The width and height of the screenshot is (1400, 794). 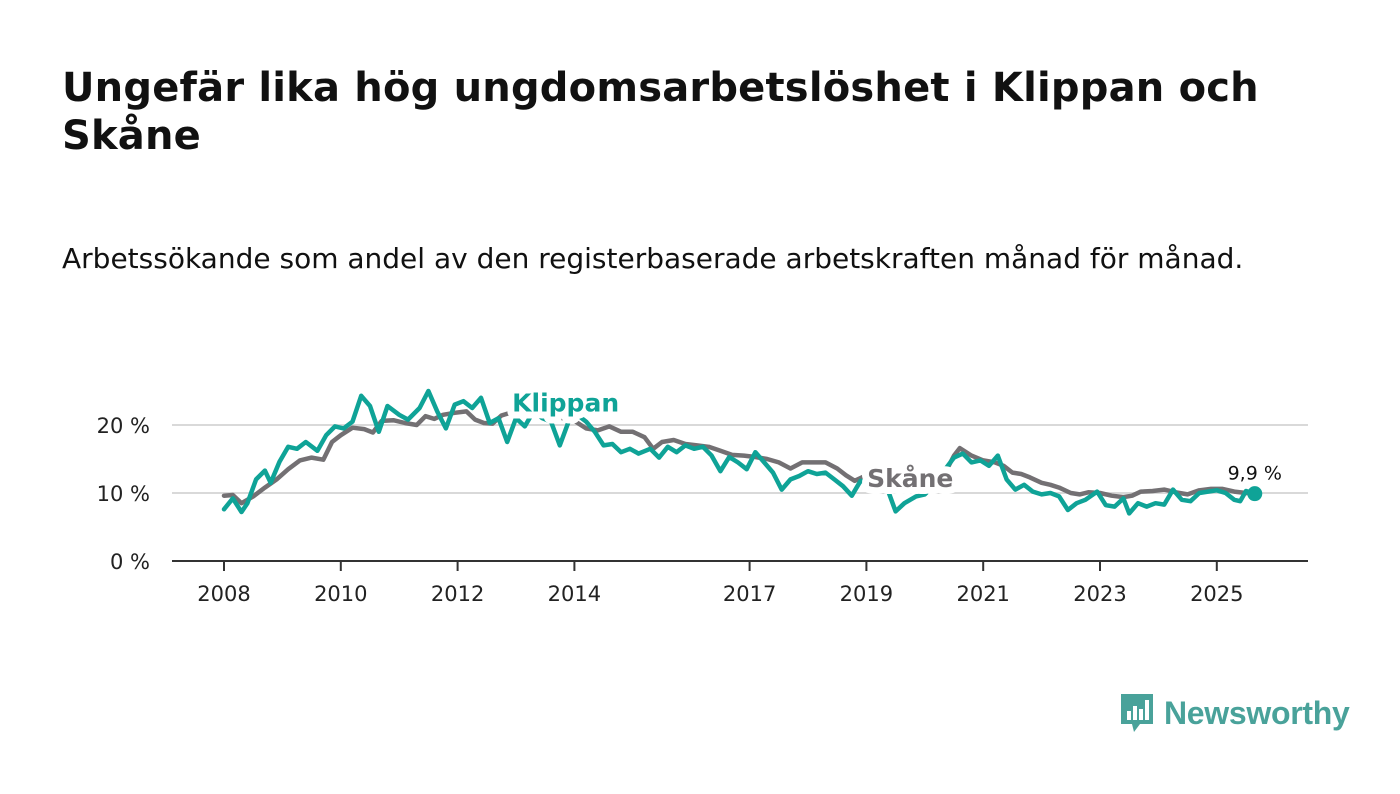 What do you see at coordinates (1255, 474) in the screenshot?
I see `last-value-label: 9,9 %` at bounding box center [1255, 474].